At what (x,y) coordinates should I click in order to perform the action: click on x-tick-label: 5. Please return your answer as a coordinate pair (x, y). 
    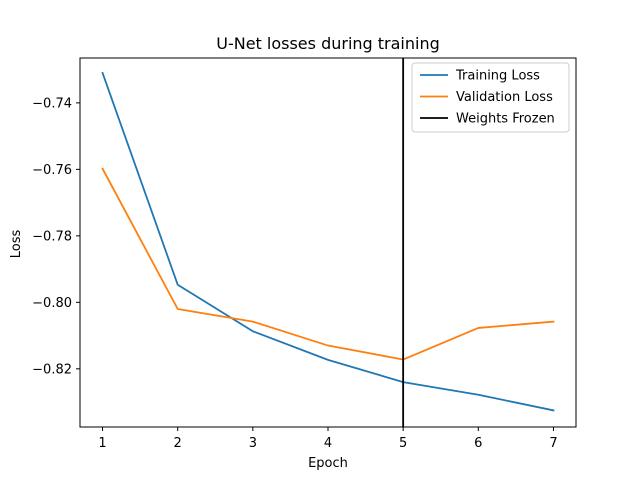
    Looking at the image, I should click on (403, 443).